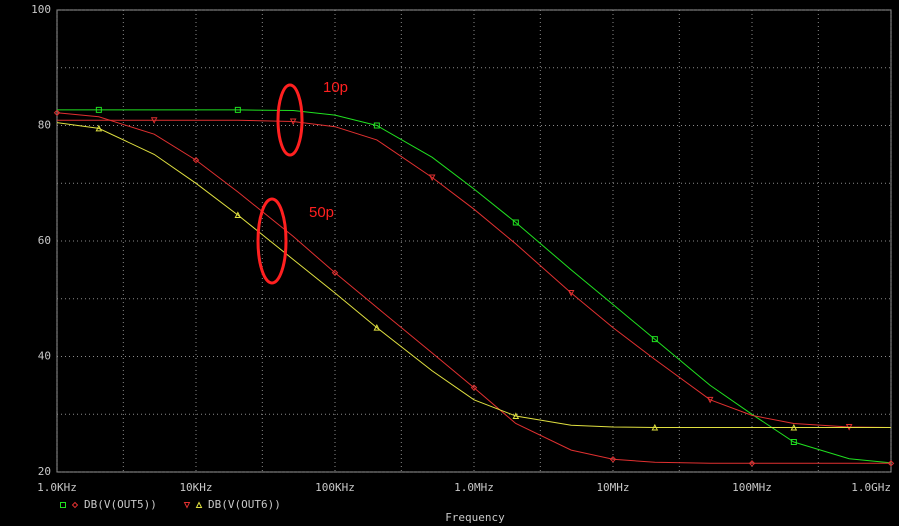 The image size is (899, 526). Describe the element at coordinates (612, 487) in the screenshot. I see `x-tick-label: 10MHz` at that location.